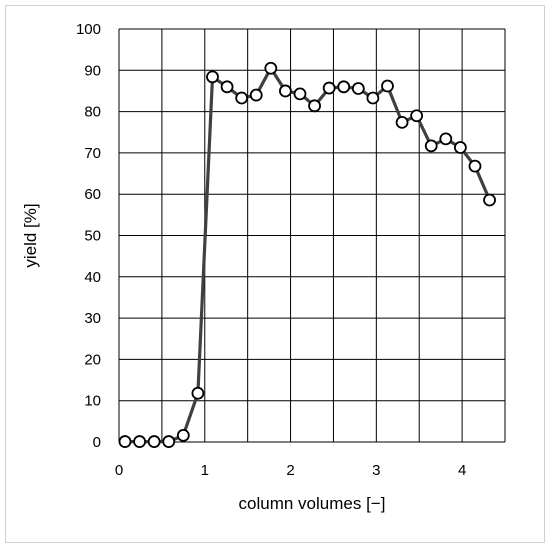 Image resolution: width=550 pixels, height=548 pixels. Describe the element at coordinates (205, 470) in the screenshot. I see `x-tick-label: 1` at that location.